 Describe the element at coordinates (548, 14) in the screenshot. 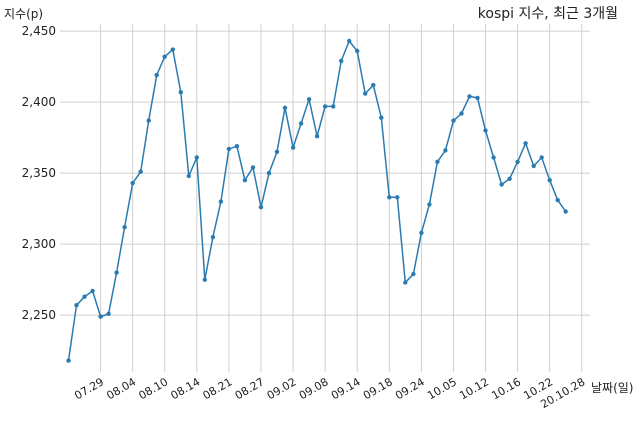

I see `chart-title: kospi 지수, 최근 3개월` at that location.